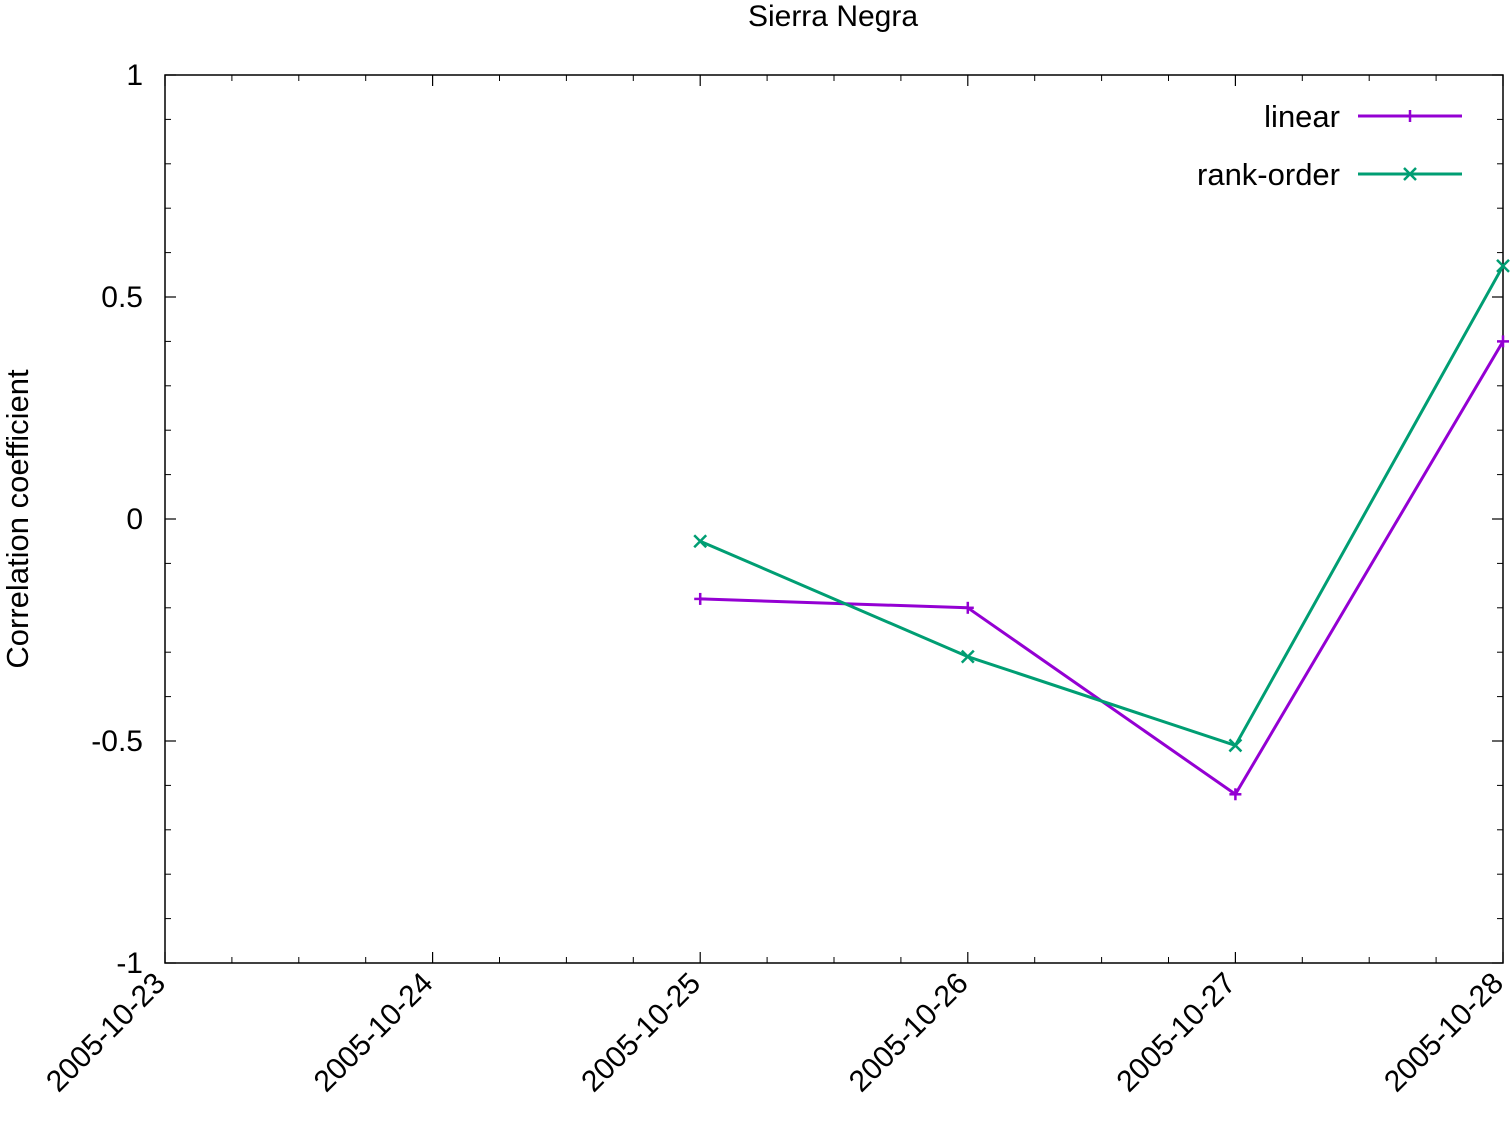  I want to click on y-tick-label: -1, so click(129, 963).